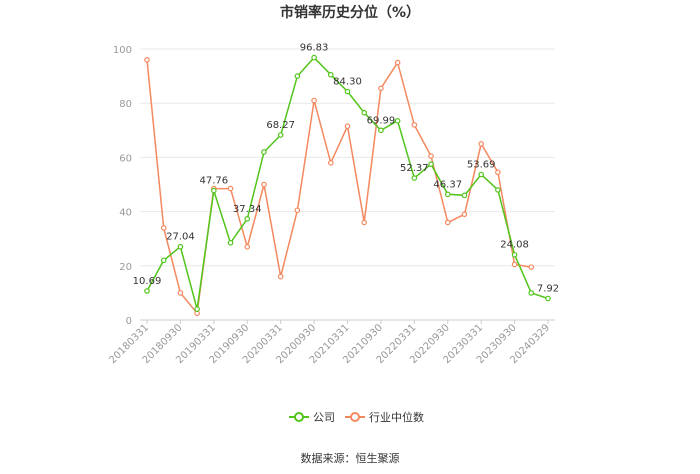  I want to click on data-label: 27.04, so click(180, 237).